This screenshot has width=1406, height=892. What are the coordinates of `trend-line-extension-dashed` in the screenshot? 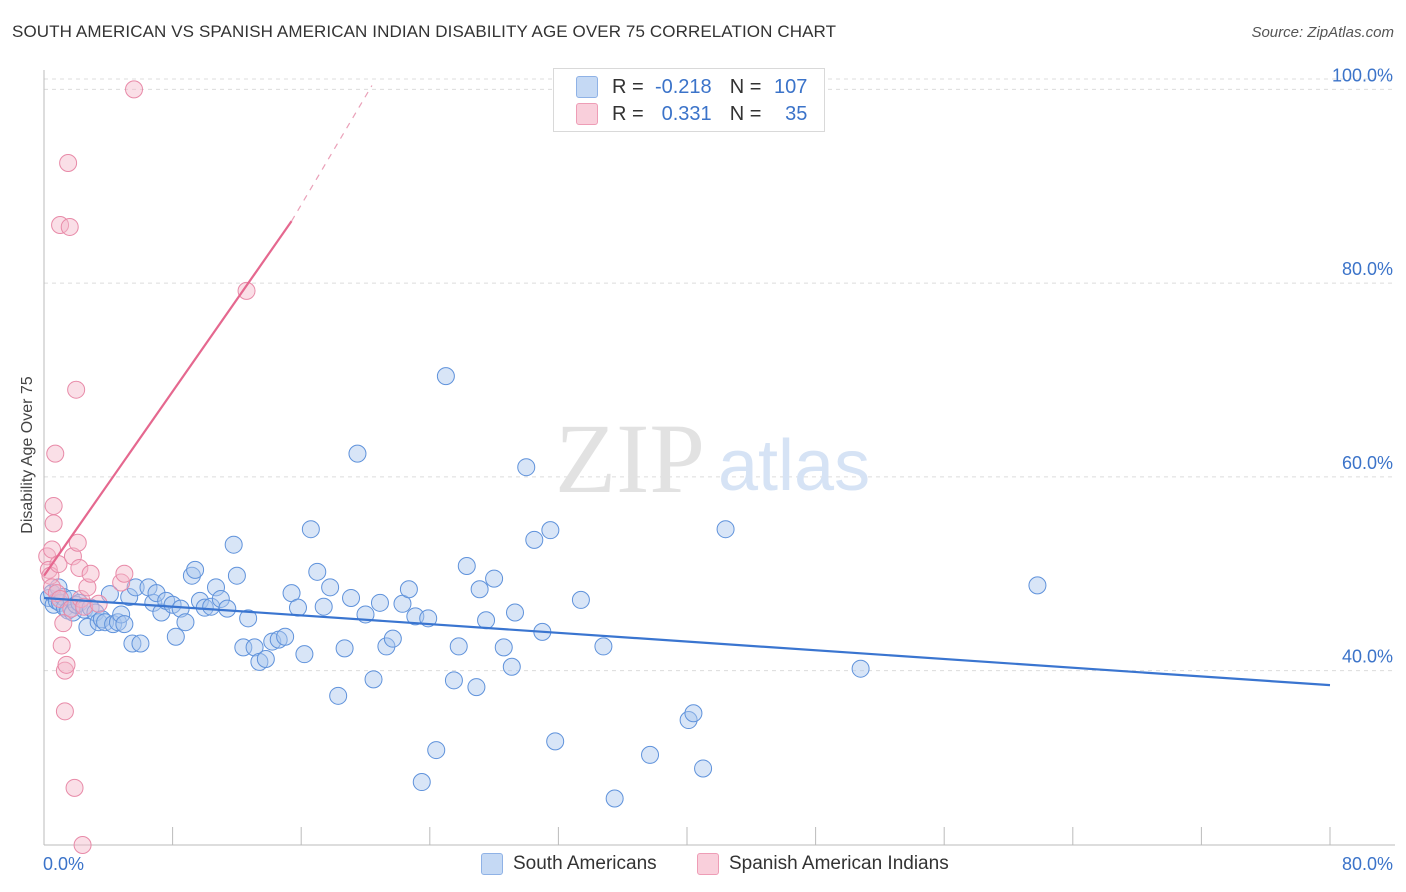 It's located at (332, 153).